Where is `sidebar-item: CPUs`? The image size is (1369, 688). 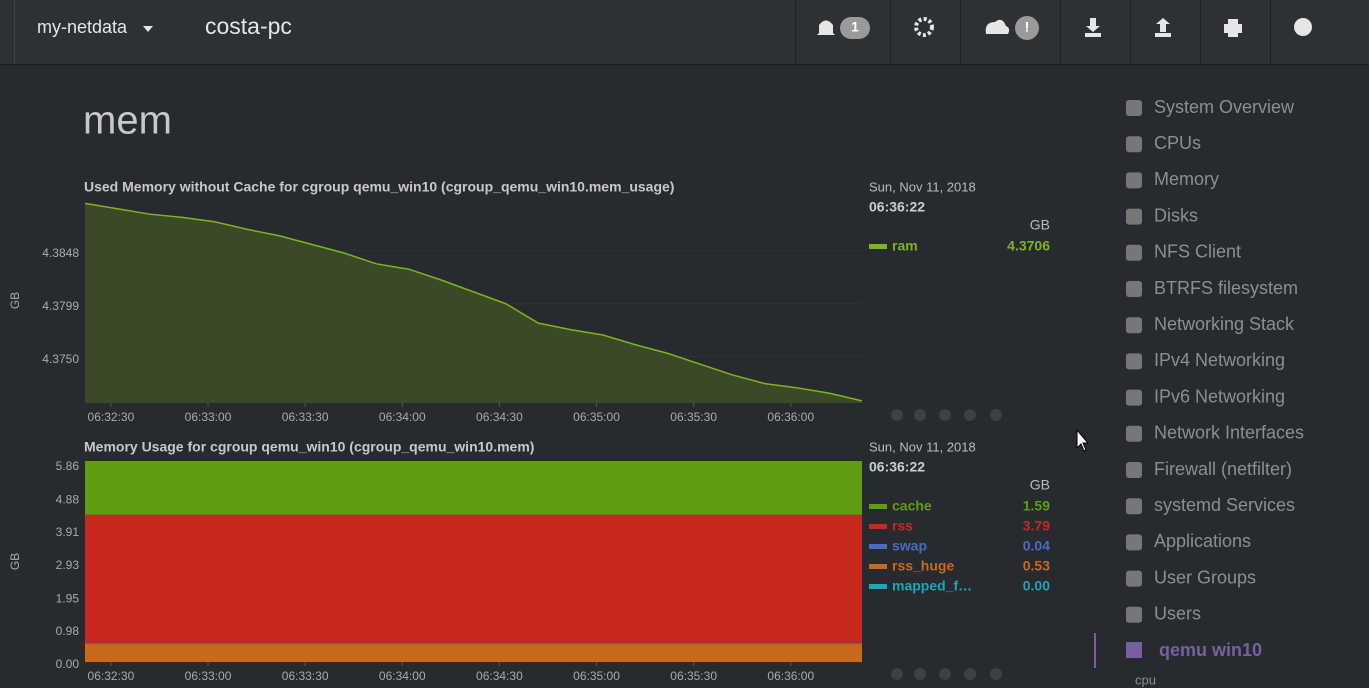
sidebar-item: CPUs is located at coordinates (1177, 143).